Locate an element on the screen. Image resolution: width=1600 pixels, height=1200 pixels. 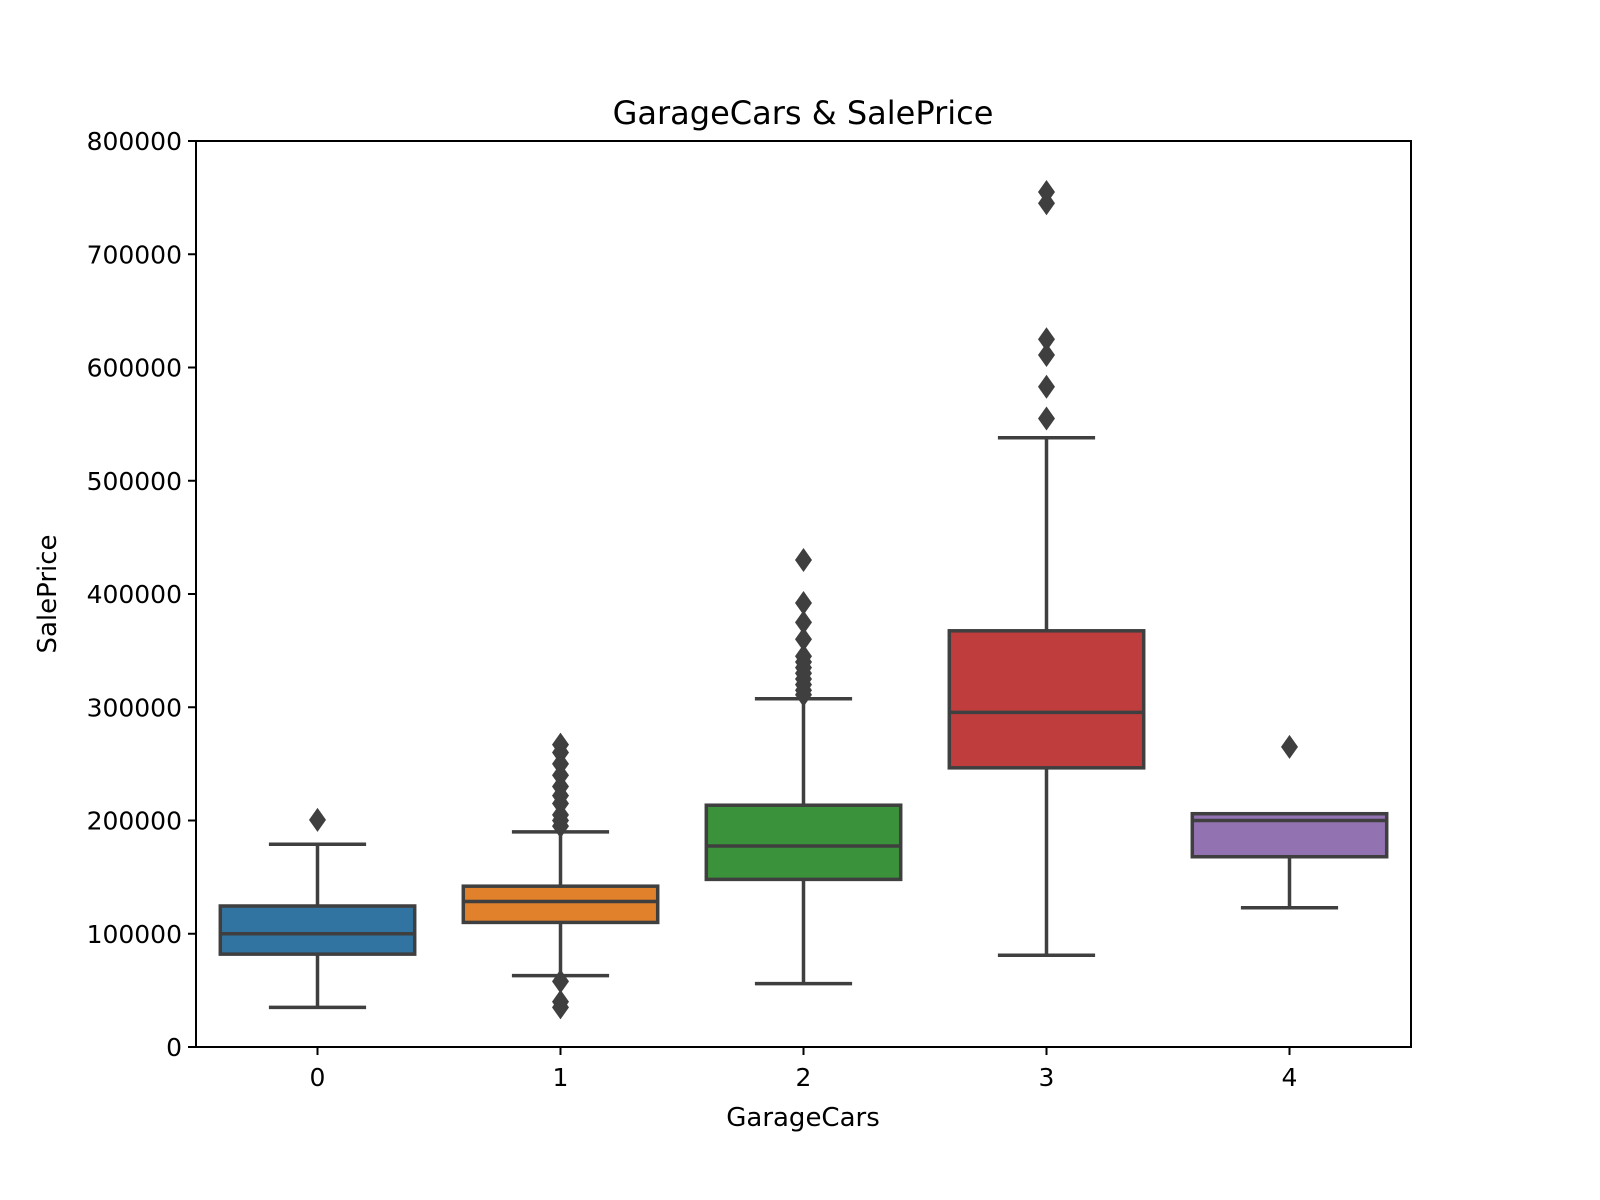
x-axis-label: GarageCars is located at coordinates (803, 1118).